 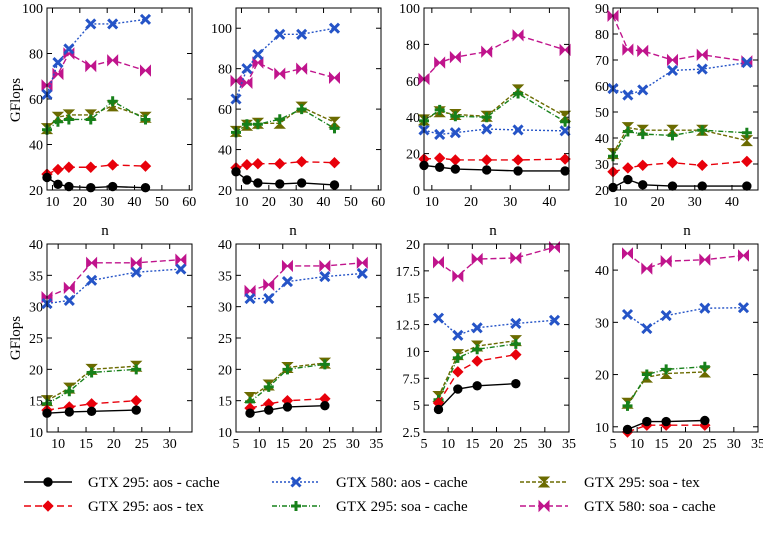 What do you see at coordinates (687, 231) in the screenshot?
I see `x-axis-label-panel-4: n` at bounding box center [687, 231].